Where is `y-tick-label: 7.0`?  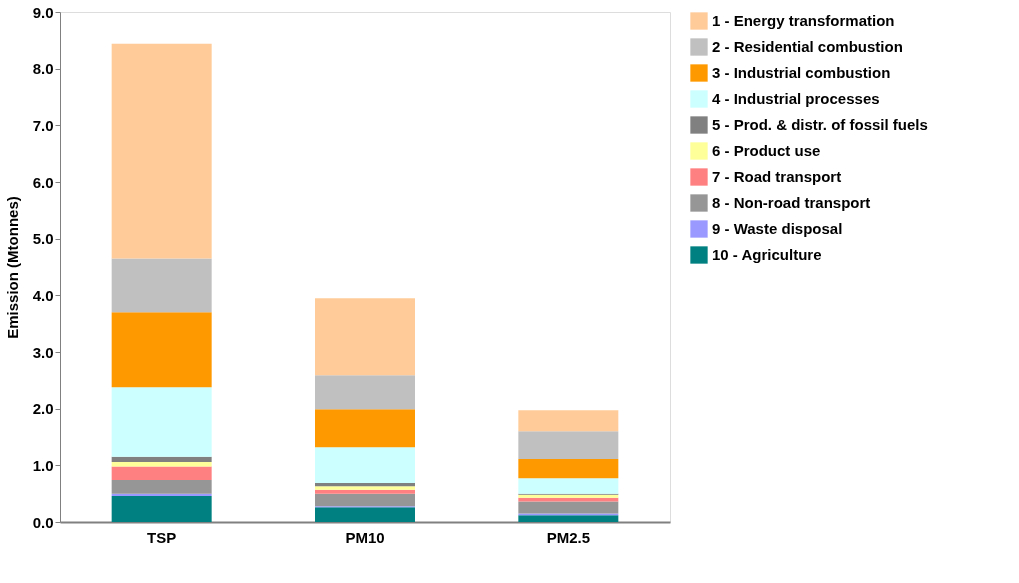
y-tick-label: 7.0 is located at coordinates (43, 125).